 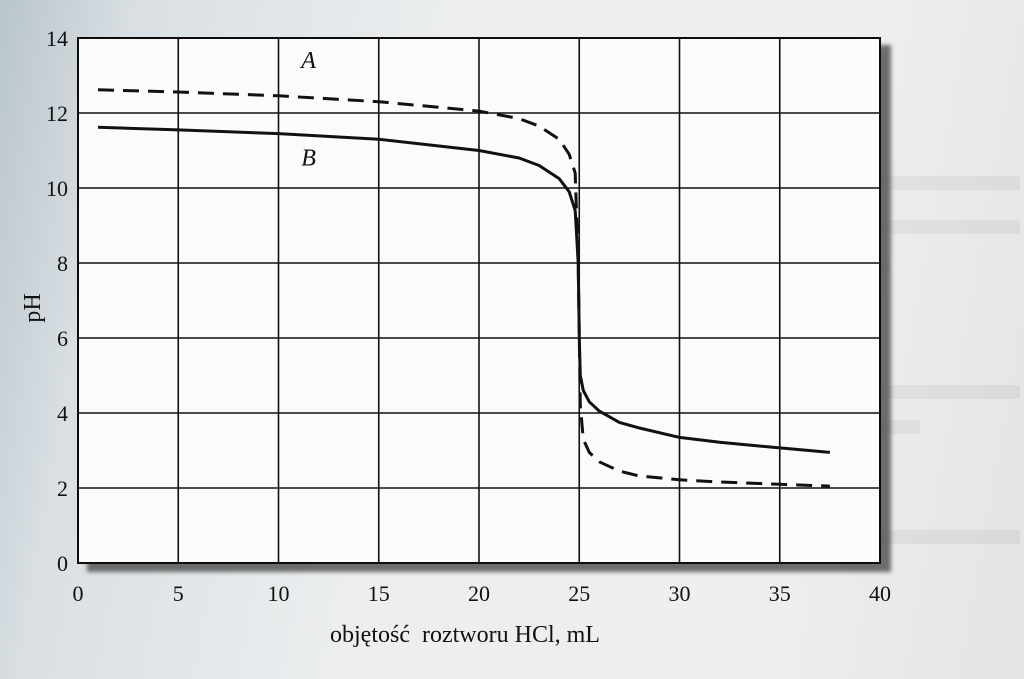 What do you see at coordinates (579, 593) in the screenshot?
I see `x-tick-label: 25` at bounding box center [579, 593].